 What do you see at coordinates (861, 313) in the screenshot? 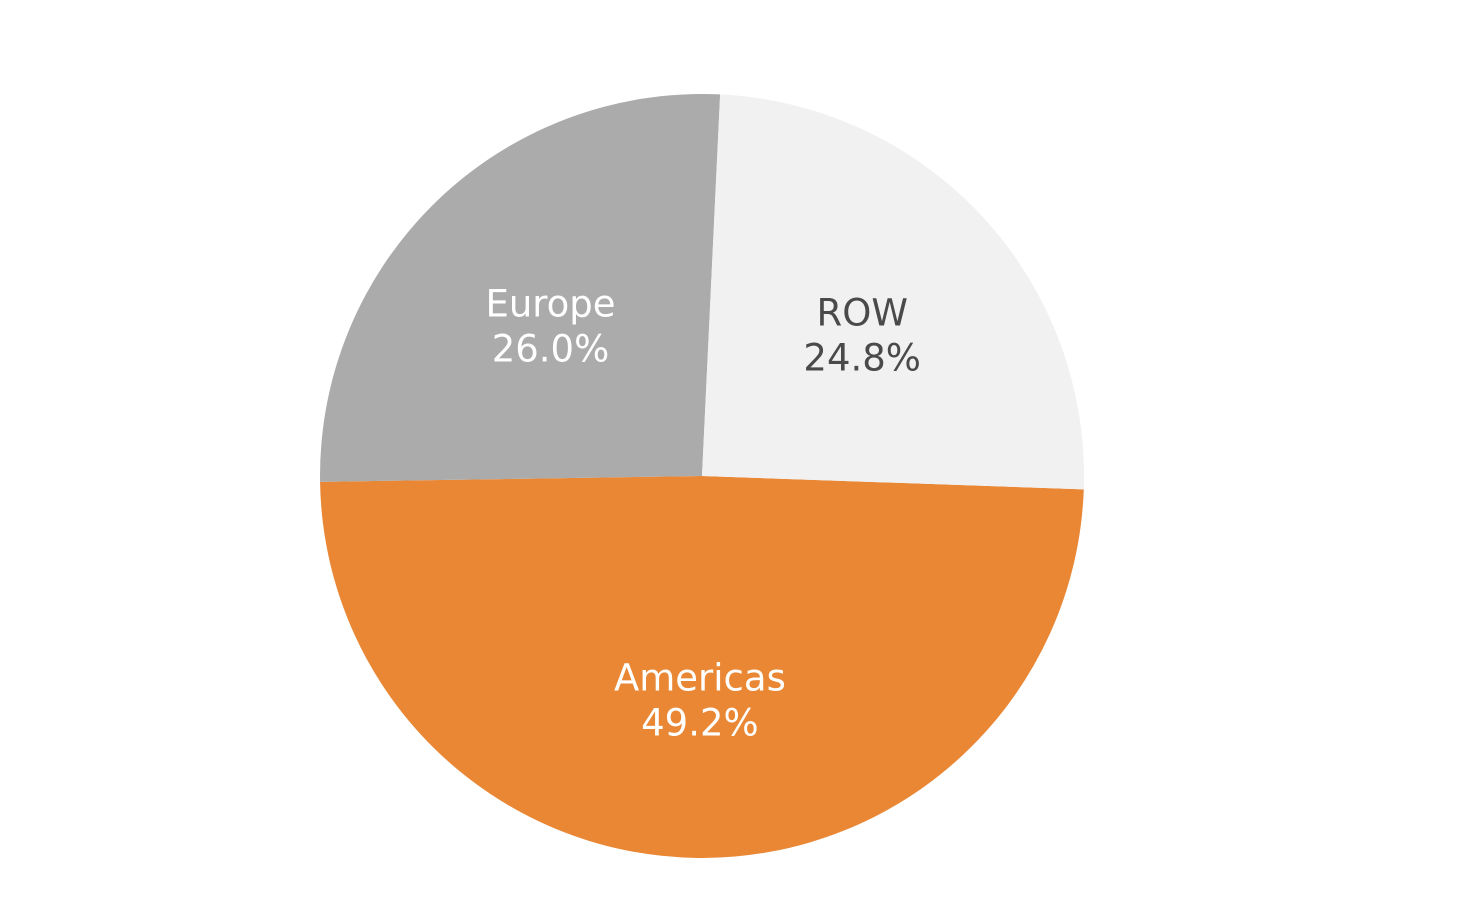
I see `slice-label-row: ROW` at bounding box center [861, 313].